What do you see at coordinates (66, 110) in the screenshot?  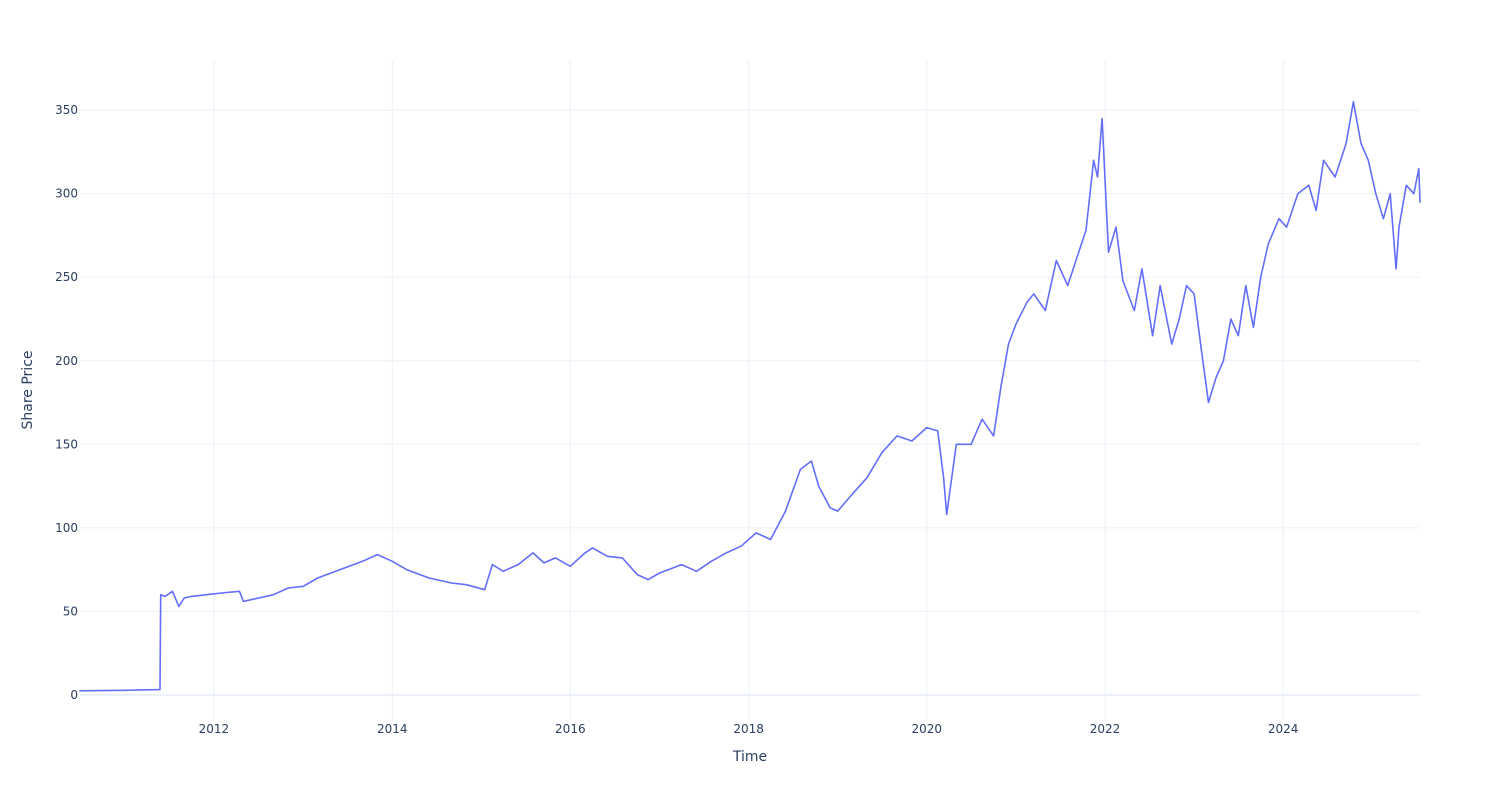 I see `y-tick-label: 350` at bounding box center [66, 110].